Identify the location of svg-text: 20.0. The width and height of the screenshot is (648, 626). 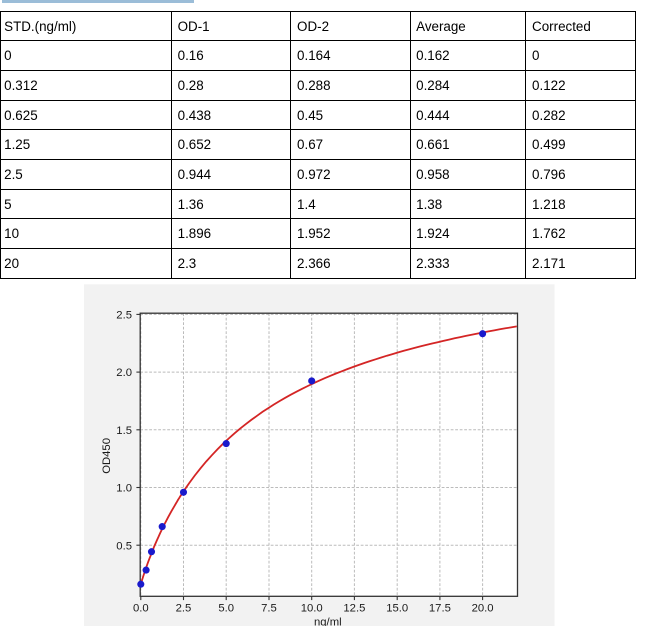
(483, 609).